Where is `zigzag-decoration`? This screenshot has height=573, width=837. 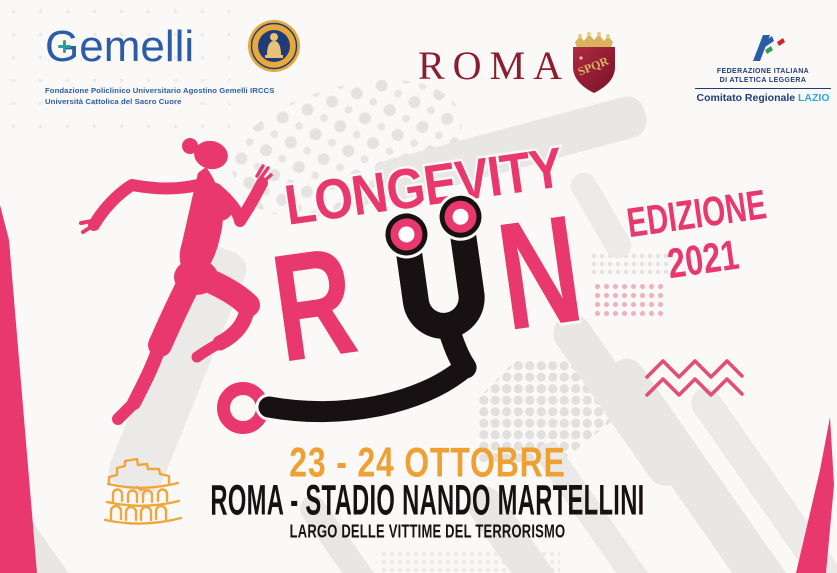
zigzag-decoration is located at coordinates (694, 378).